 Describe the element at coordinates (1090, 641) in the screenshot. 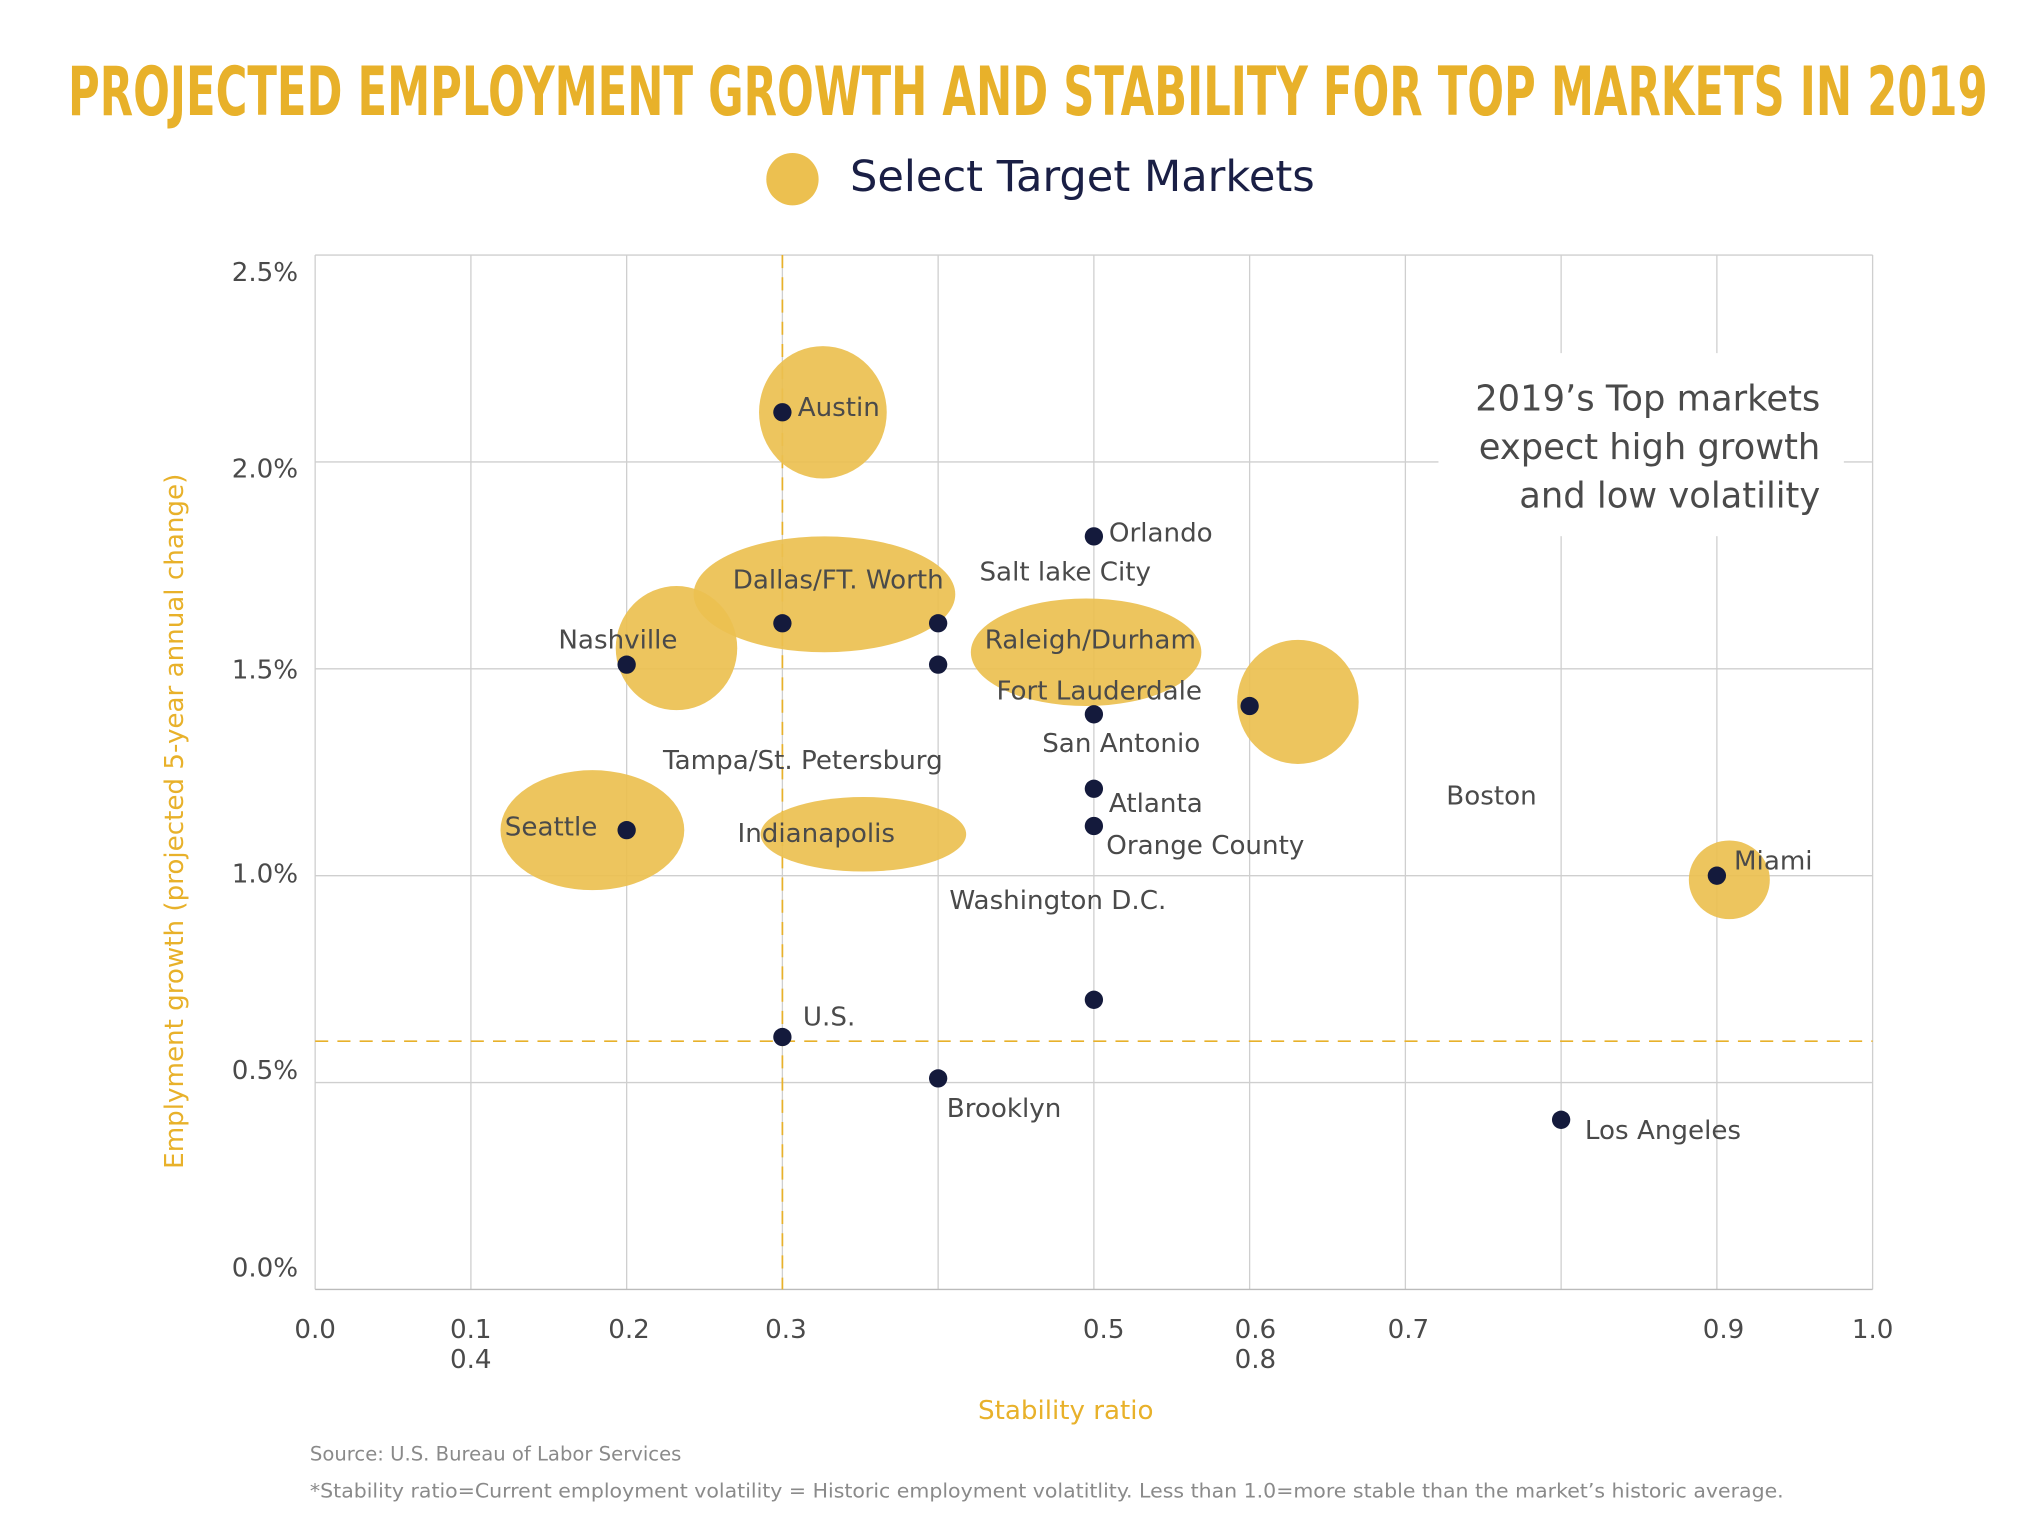

I see `point-label: Raleigh/Durham` at that location.